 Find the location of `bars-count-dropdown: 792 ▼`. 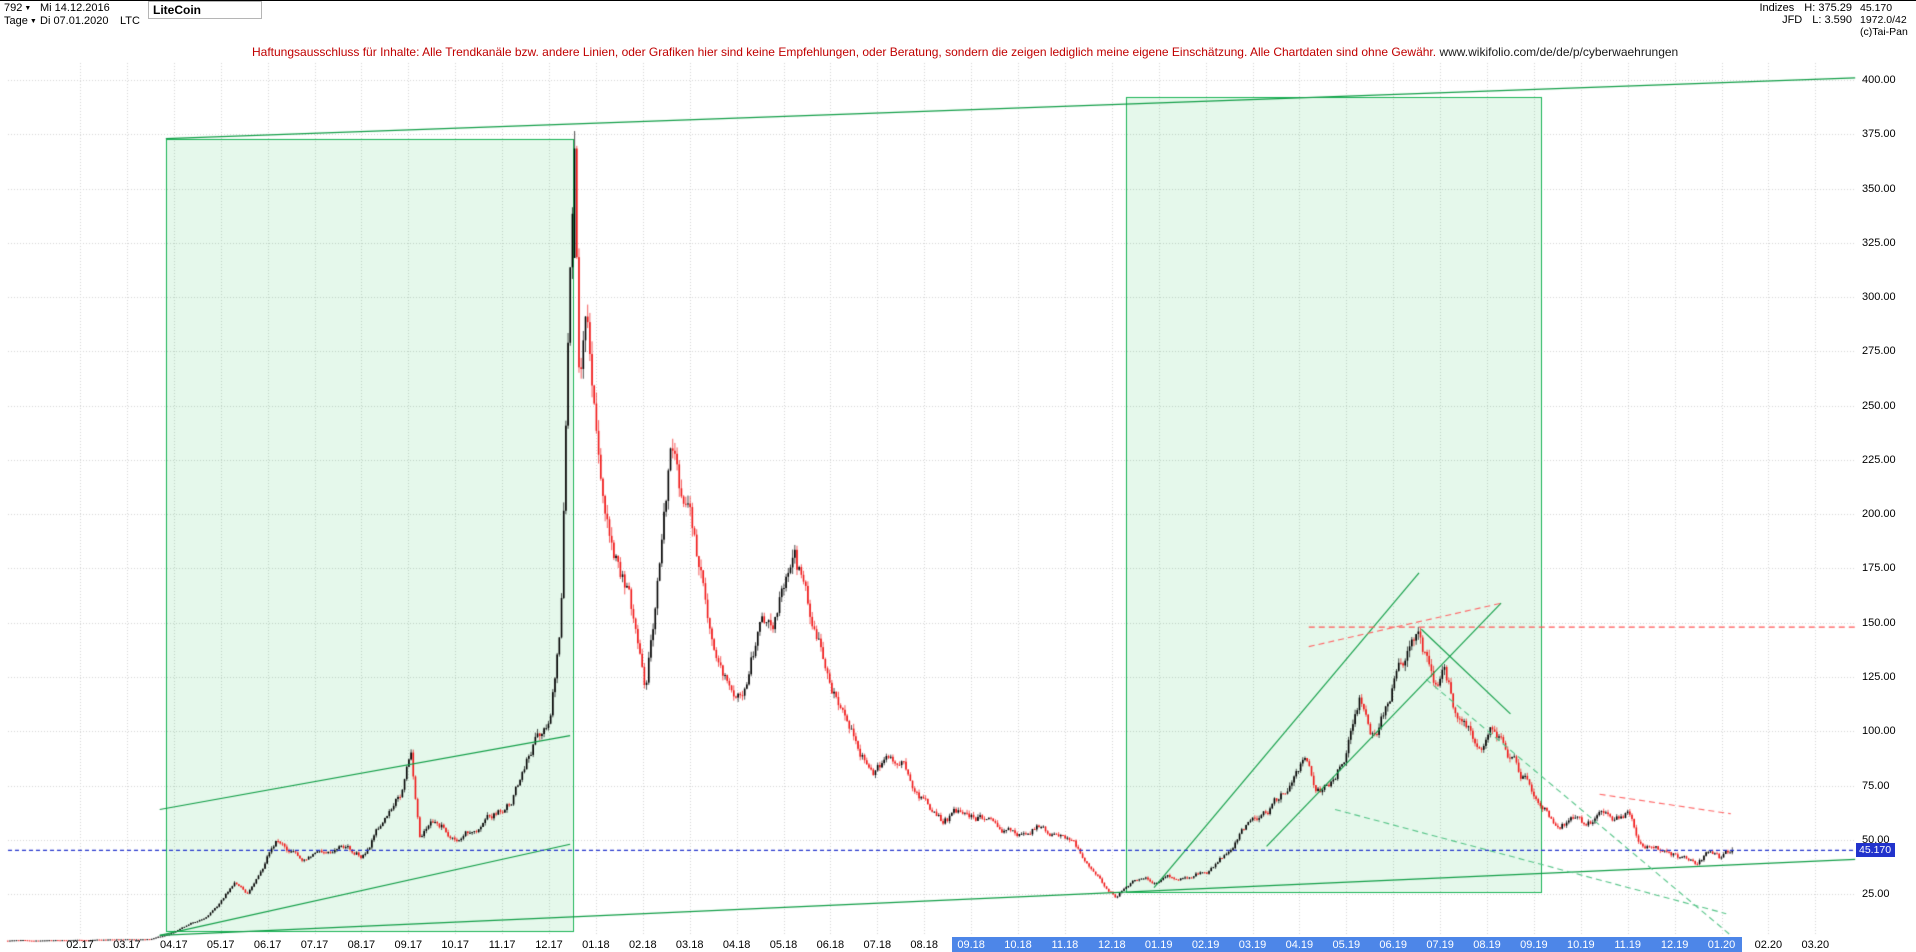

bars-count-dropdown: 792 ▼ is located at coordinates (17, 8).